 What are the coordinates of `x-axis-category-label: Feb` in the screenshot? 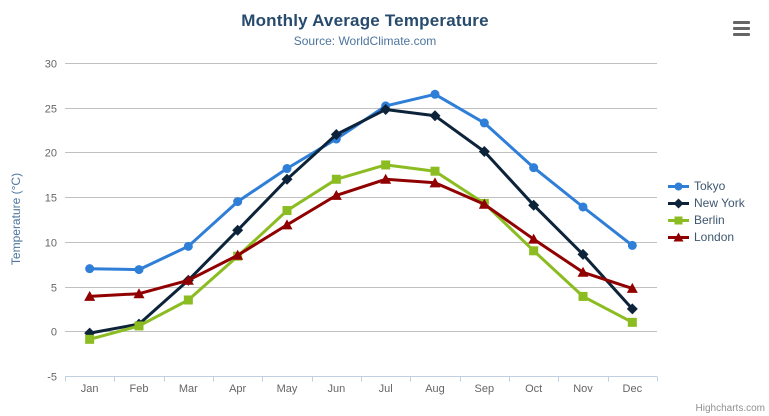 It's located at (139, 389).